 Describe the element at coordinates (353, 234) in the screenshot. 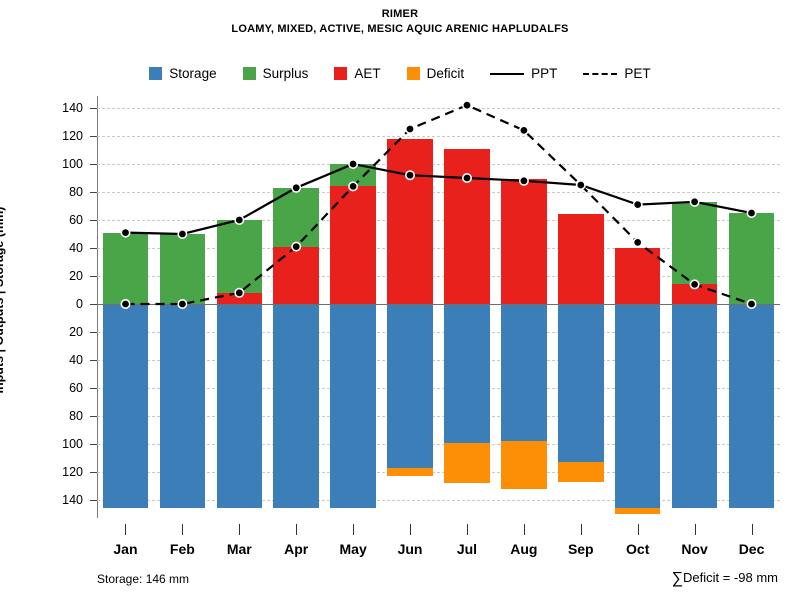

I see `bar-upper-may` at that location.